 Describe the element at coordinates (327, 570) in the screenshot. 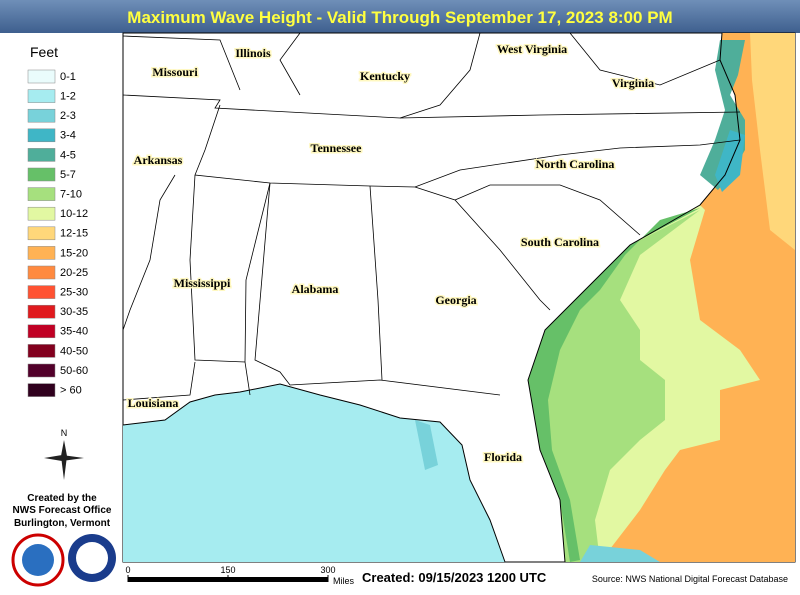

I see `scale-label: 300` at that location.